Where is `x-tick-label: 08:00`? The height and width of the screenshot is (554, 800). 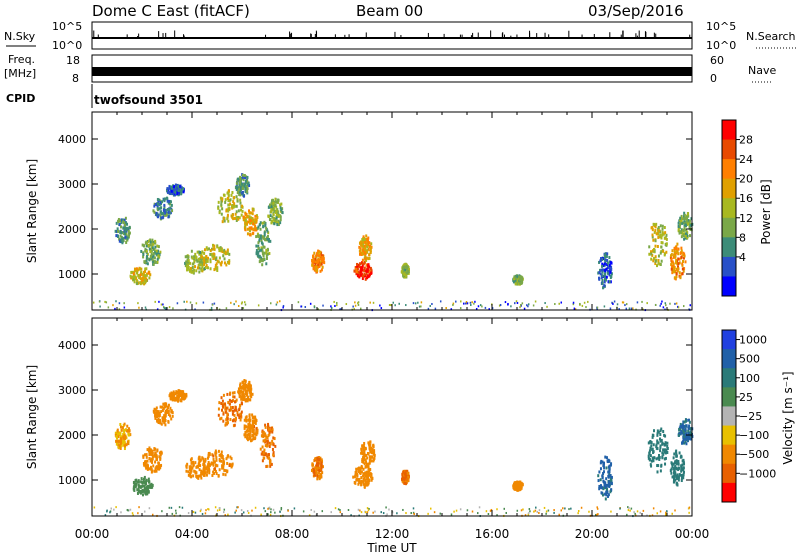
x-tick-label: 08:00 is located at coordinates (292, 534).